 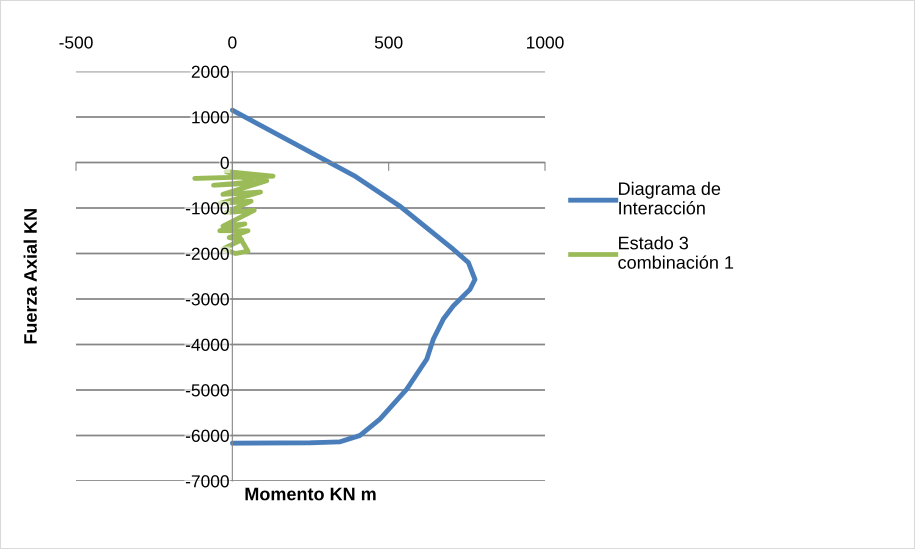 I want to click on x-axis-title: Momento KN m, so click(x=311, y=494).